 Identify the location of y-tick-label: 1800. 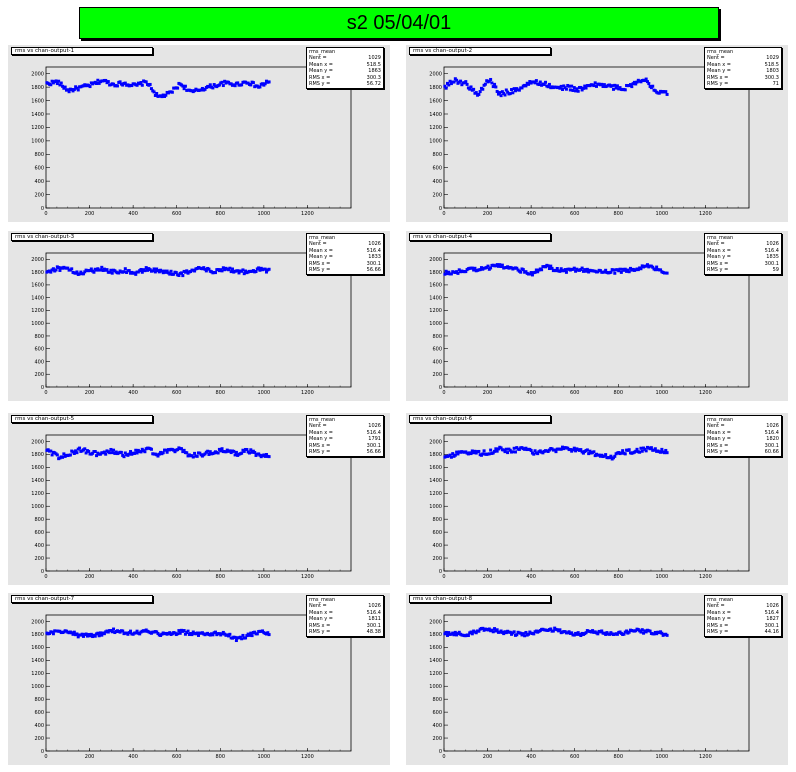
(435, 635).